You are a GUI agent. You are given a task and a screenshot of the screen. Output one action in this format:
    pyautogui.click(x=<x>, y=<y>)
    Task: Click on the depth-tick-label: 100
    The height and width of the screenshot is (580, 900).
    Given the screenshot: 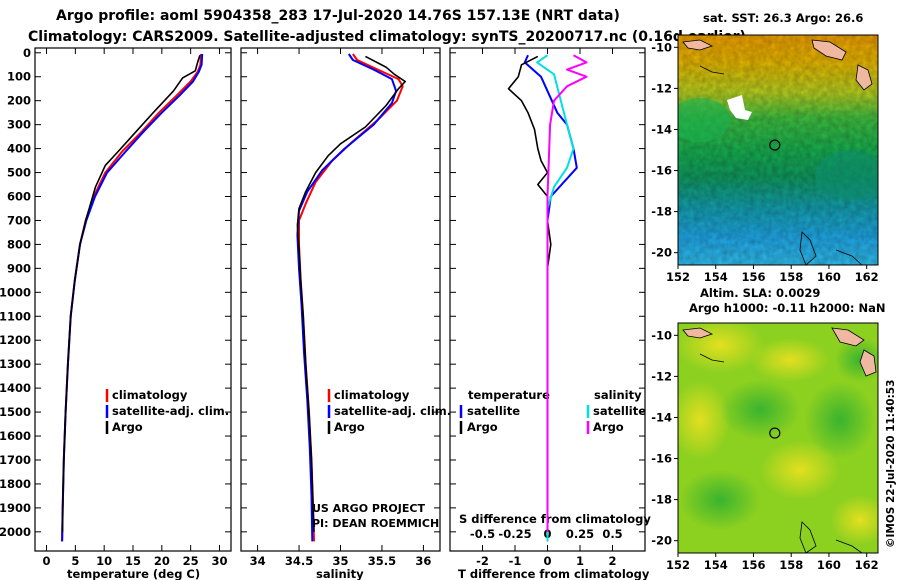 What is the action you would take?
    pyautogui.click(x=19, y=77)
    